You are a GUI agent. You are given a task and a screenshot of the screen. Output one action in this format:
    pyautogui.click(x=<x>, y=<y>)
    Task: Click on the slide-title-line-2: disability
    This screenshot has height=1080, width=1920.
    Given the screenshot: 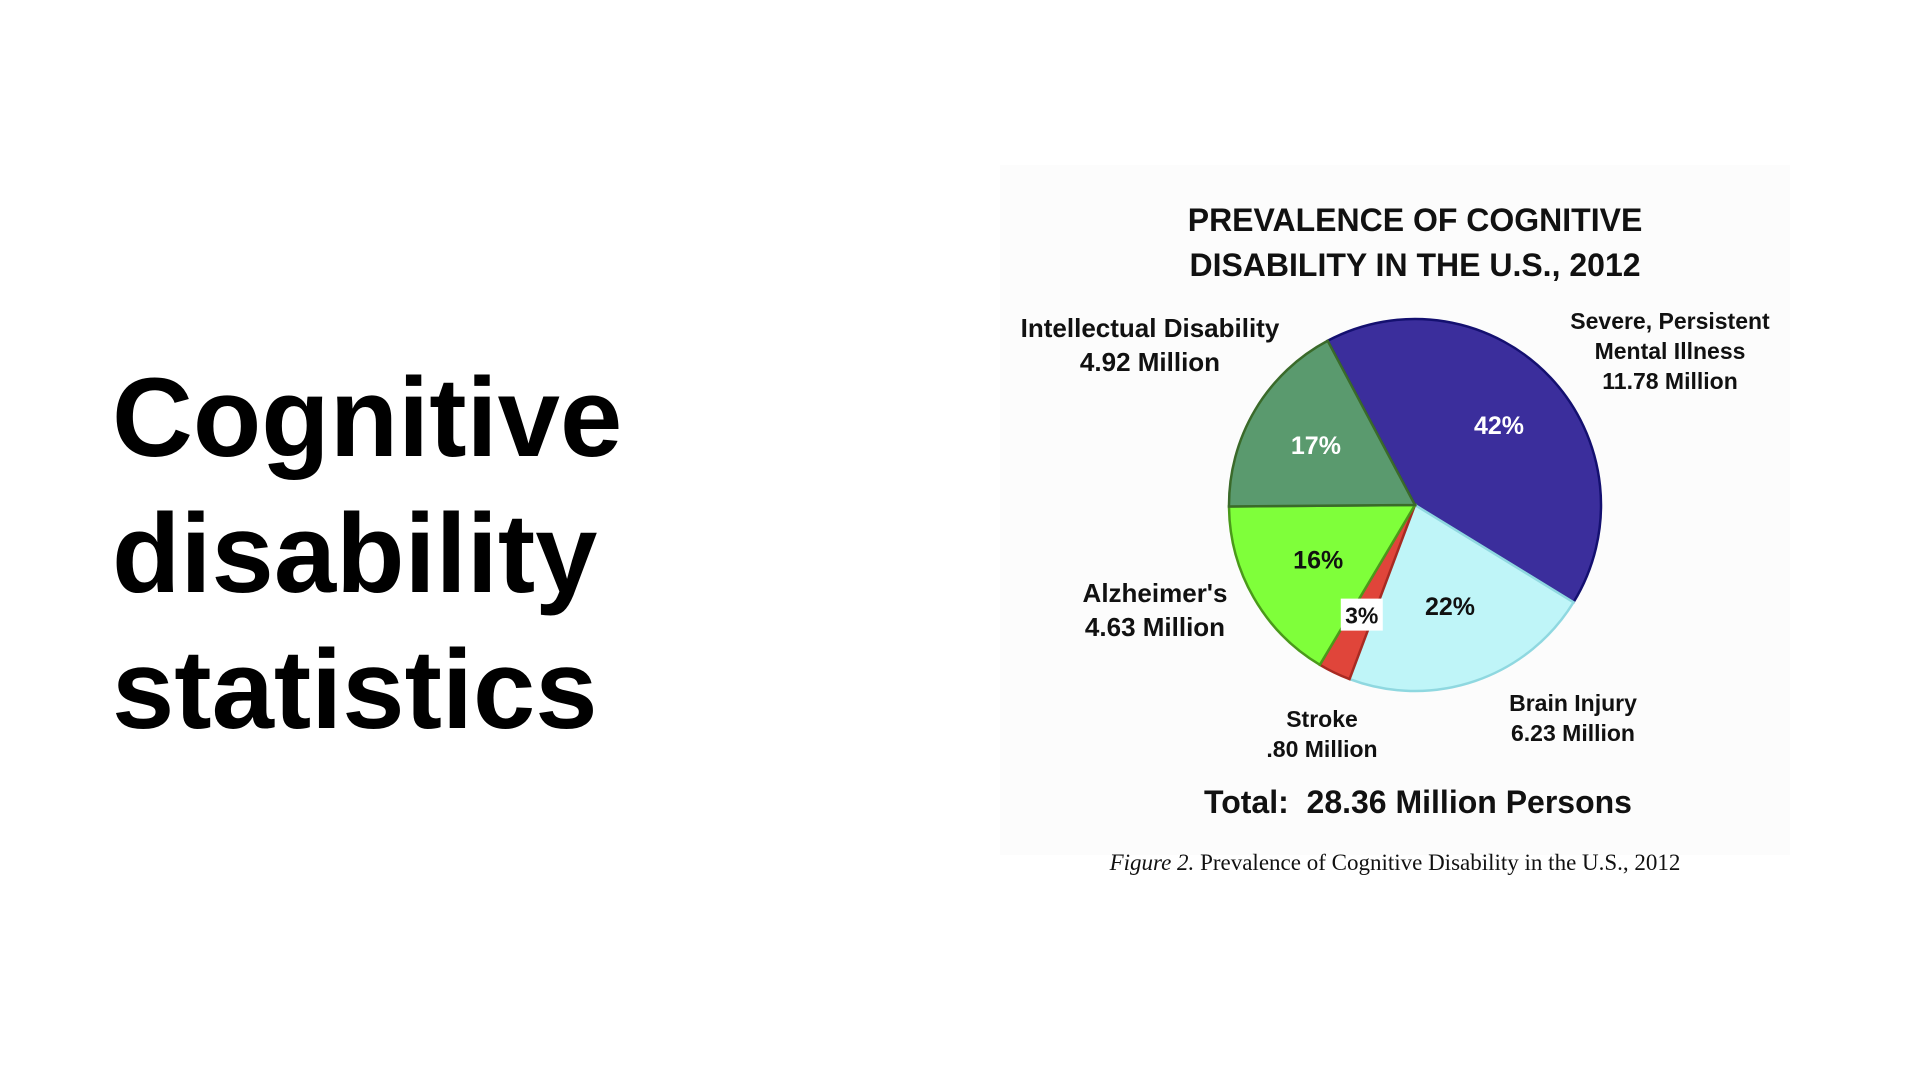 What is the action you would take?
    pyautogui.click(x=355, y=553)
    